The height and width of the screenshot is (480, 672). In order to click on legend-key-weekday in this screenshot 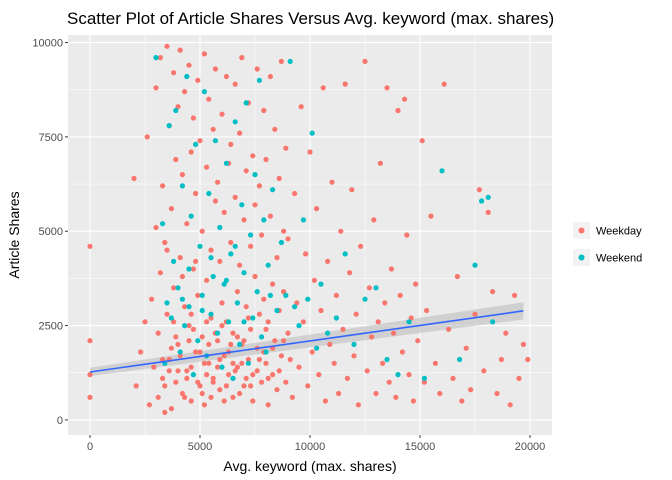, I will do `click(581, 230)`.